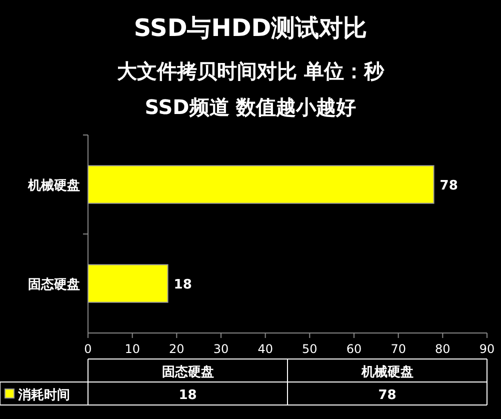 Image resolution: width=501 pixels, height=419 pixels. Describe the element at coordinates (354, 349) in the screenshot. I see `x-tick-label: 60` at that location.